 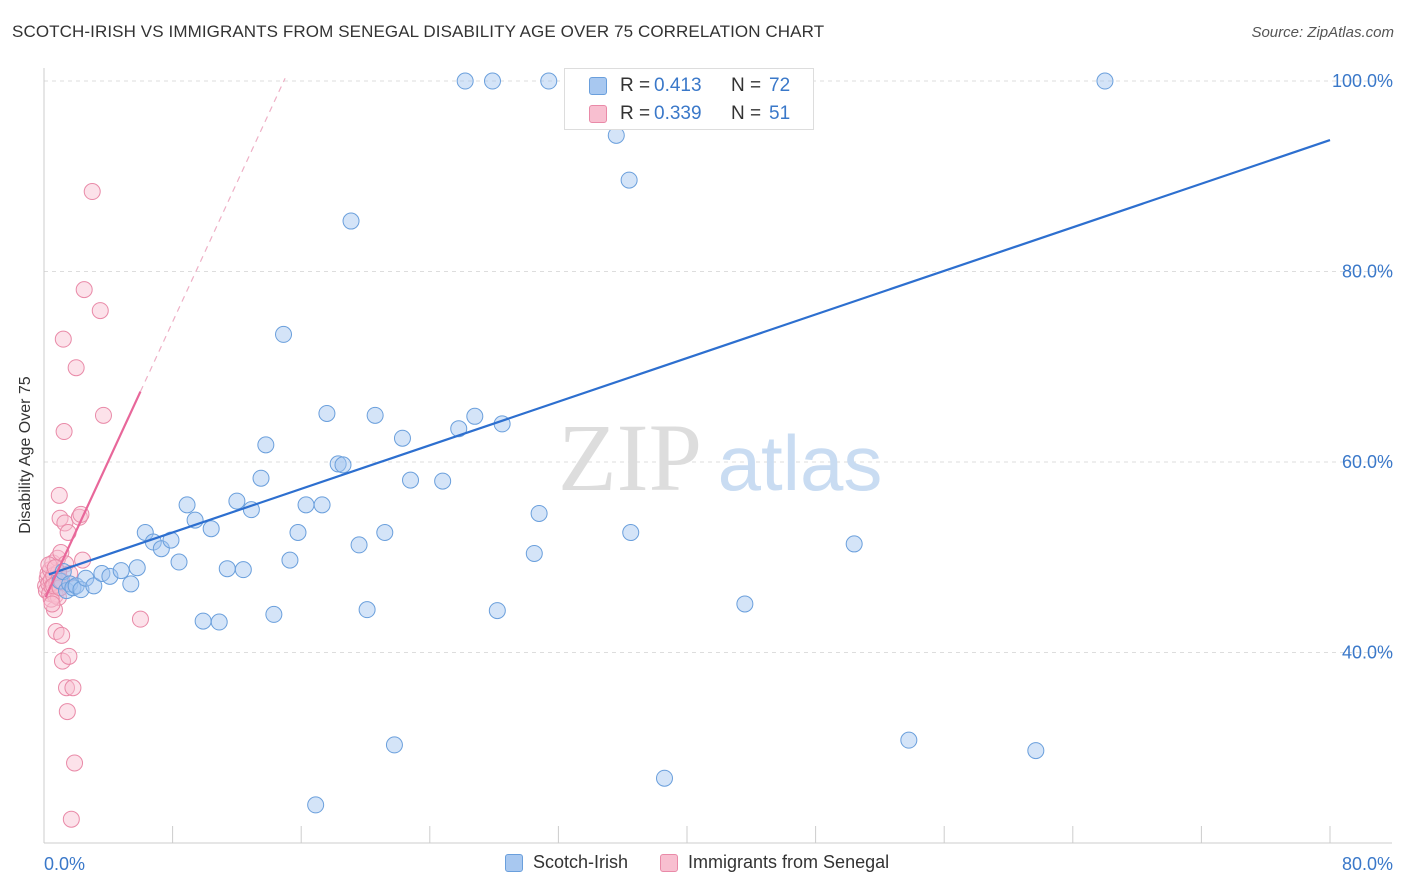 I want to click on legend-item-senegal: Immigrants from Senegal, so click(x=774, y=862).